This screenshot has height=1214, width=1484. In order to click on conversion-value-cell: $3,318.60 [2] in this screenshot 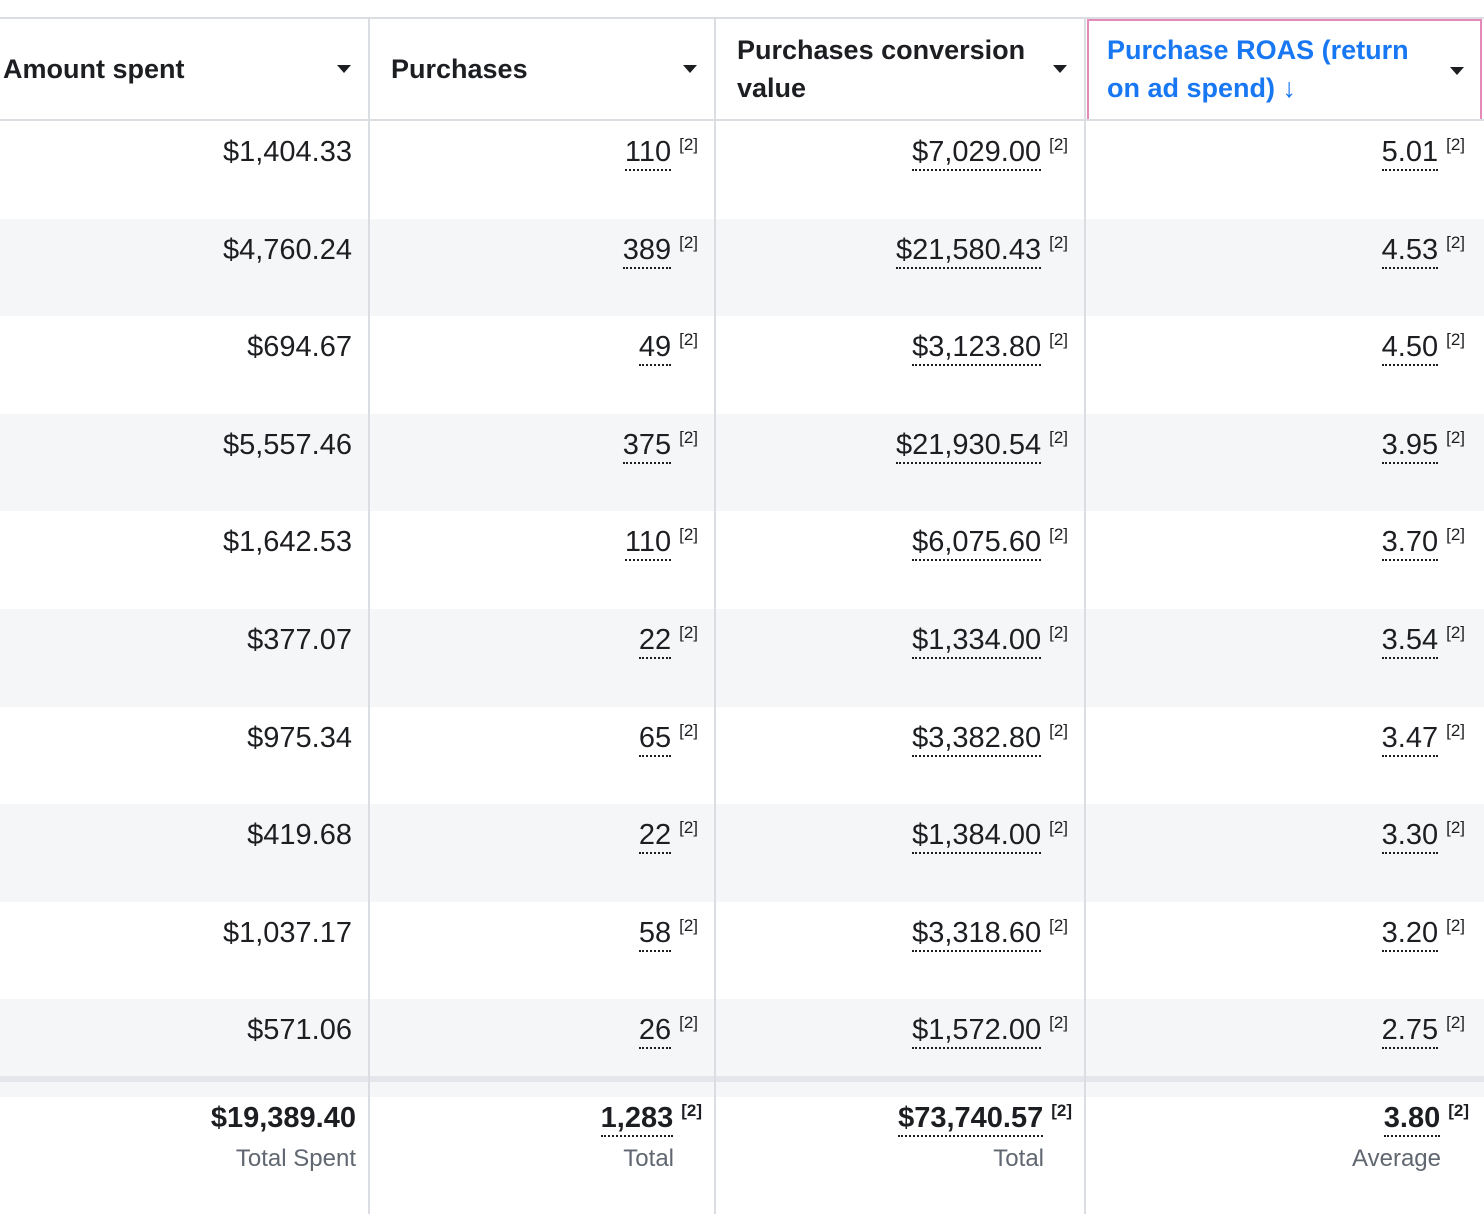, I will do `click(990, 933)`.